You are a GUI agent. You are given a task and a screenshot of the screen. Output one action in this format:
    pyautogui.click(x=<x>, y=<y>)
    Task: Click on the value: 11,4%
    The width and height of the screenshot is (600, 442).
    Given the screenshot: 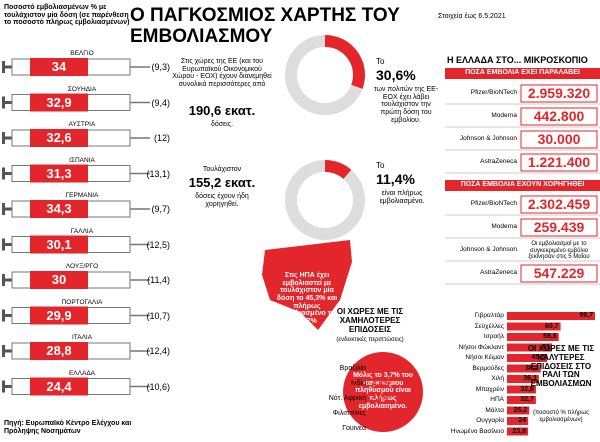 What is the action you would take?
    pyautogui.click(x=395, y=179)
    